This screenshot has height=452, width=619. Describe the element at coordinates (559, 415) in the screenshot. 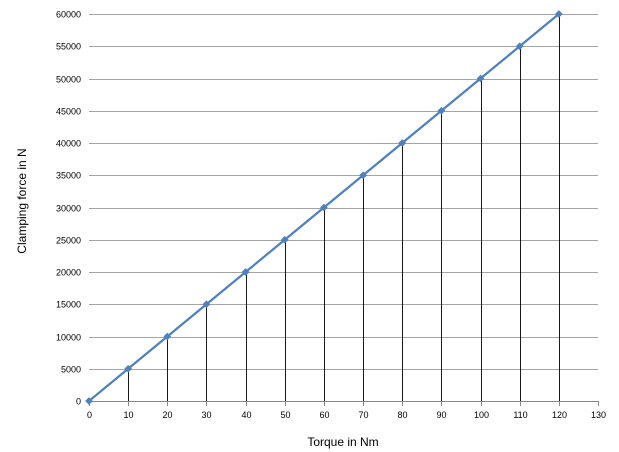

I see `x-tick-label: 120` at that location.